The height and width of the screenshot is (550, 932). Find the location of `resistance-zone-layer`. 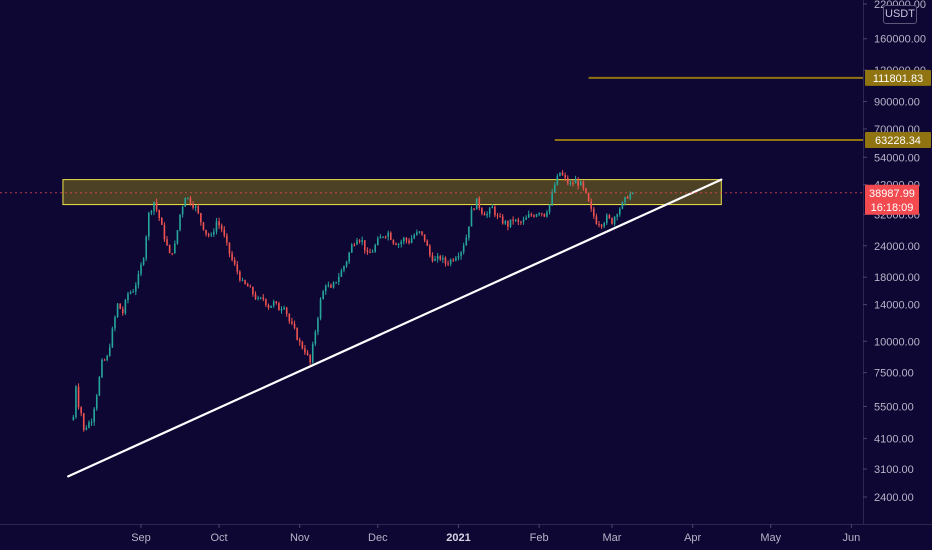

resistance-zone-layer is located at coordinates (392, 192).